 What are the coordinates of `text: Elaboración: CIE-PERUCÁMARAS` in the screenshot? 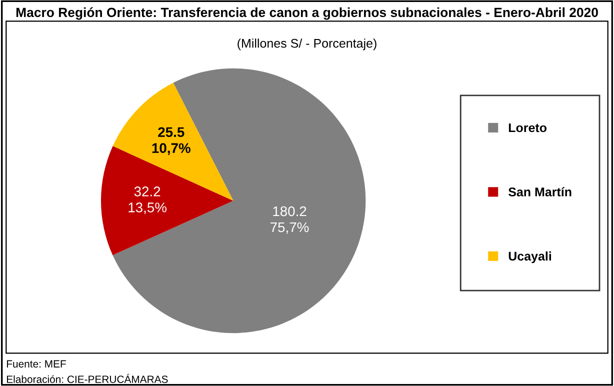 It's located at (87, 379).